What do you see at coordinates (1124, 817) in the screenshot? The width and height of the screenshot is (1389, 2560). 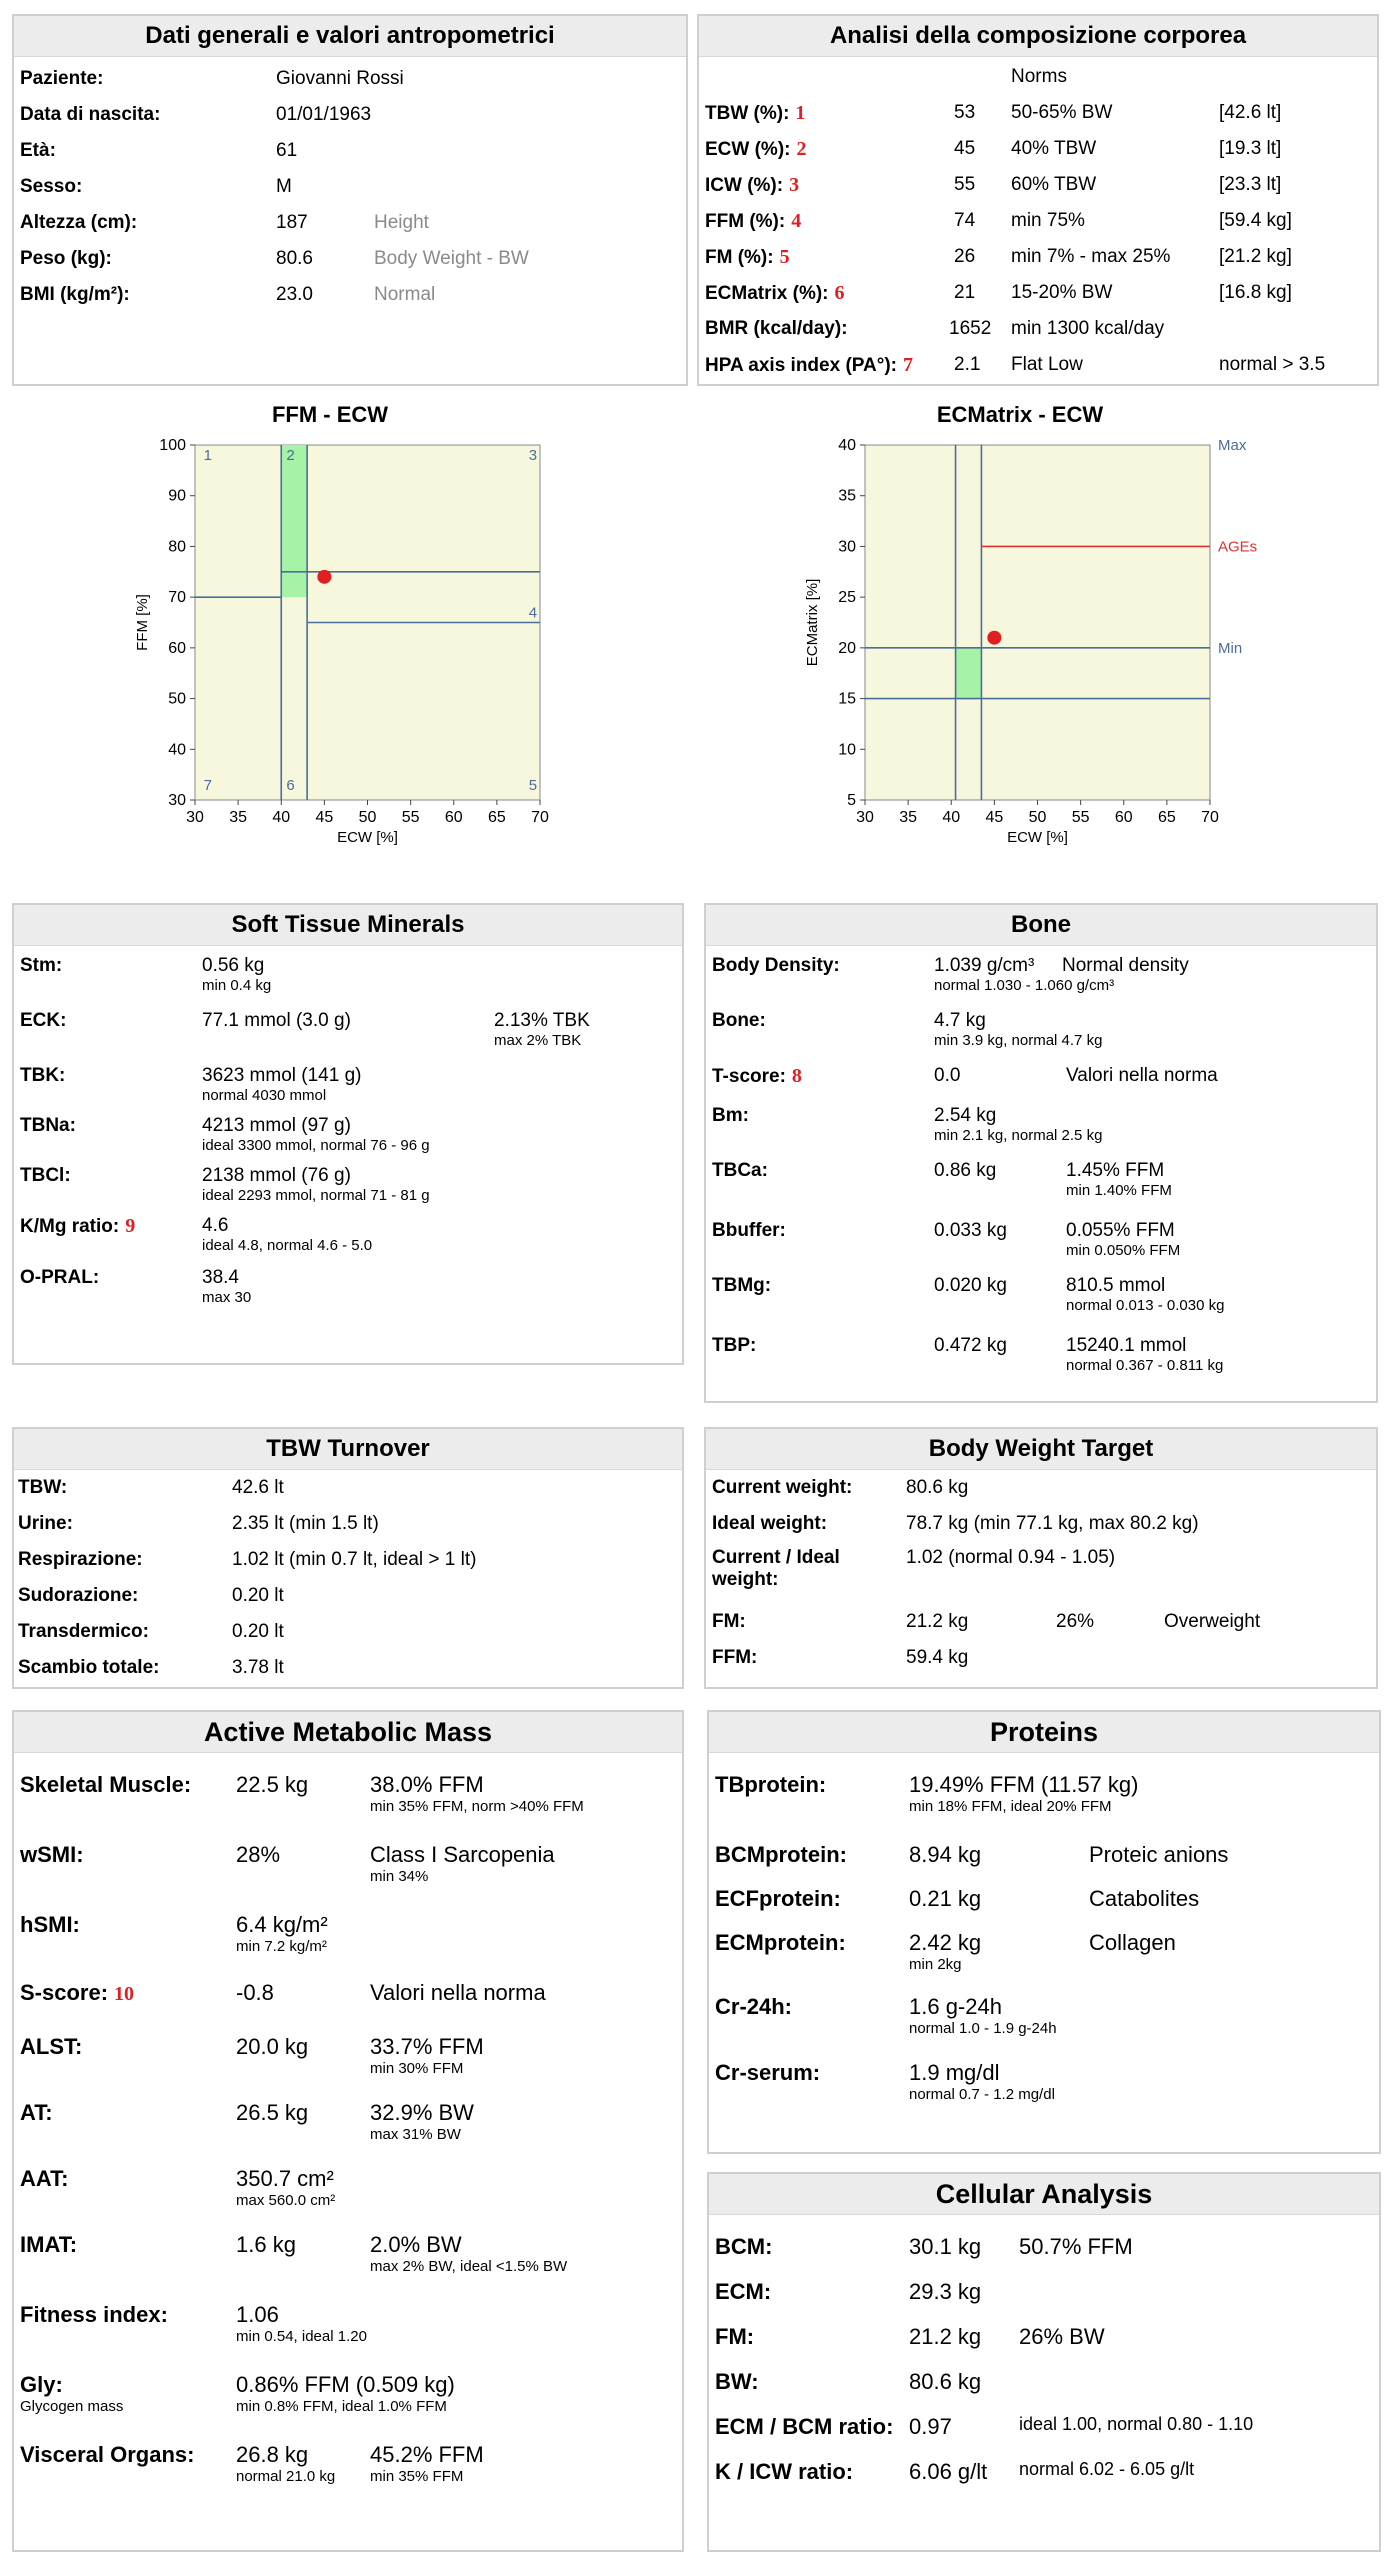 I see `x-tick-label: 60` at bounding box center [1124, 817].